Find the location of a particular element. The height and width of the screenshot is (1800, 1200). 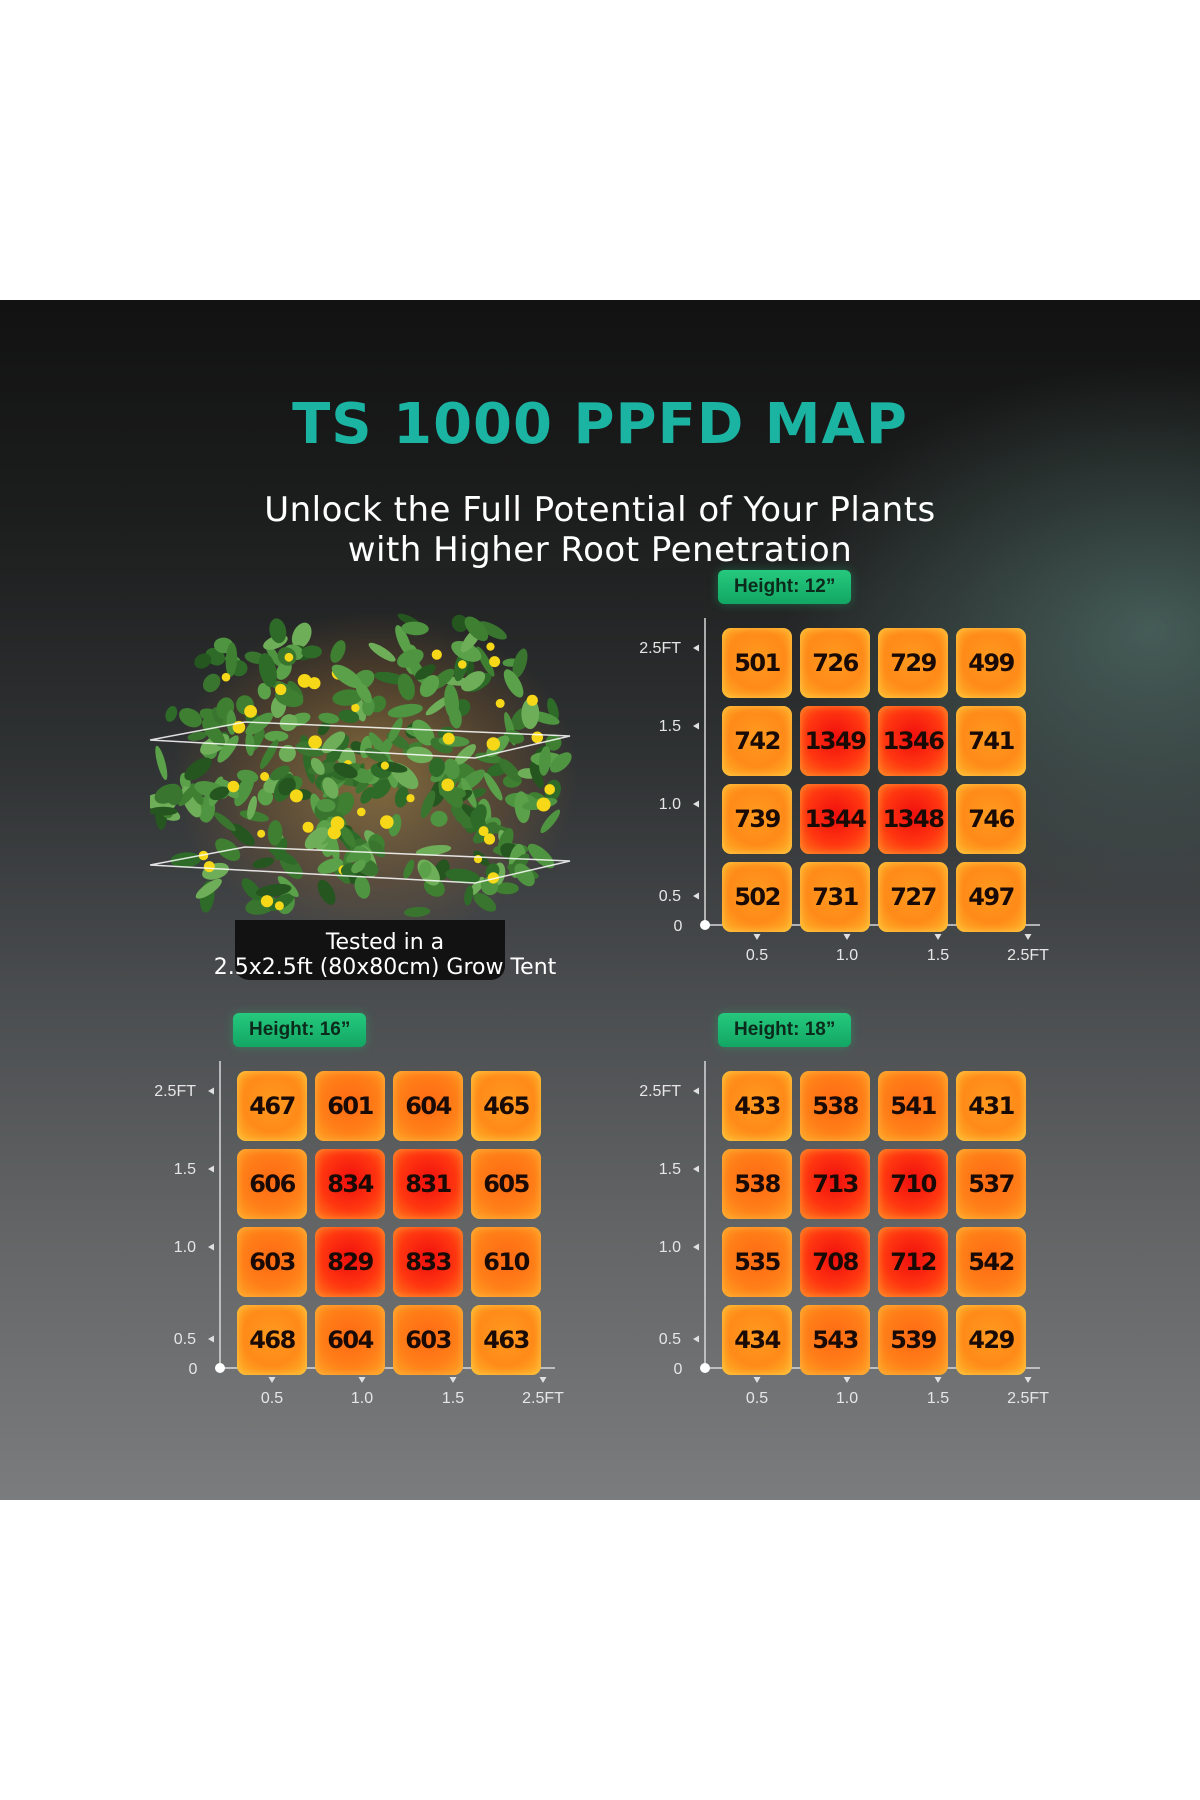

axis-origin is located at coordinates (705, 925).